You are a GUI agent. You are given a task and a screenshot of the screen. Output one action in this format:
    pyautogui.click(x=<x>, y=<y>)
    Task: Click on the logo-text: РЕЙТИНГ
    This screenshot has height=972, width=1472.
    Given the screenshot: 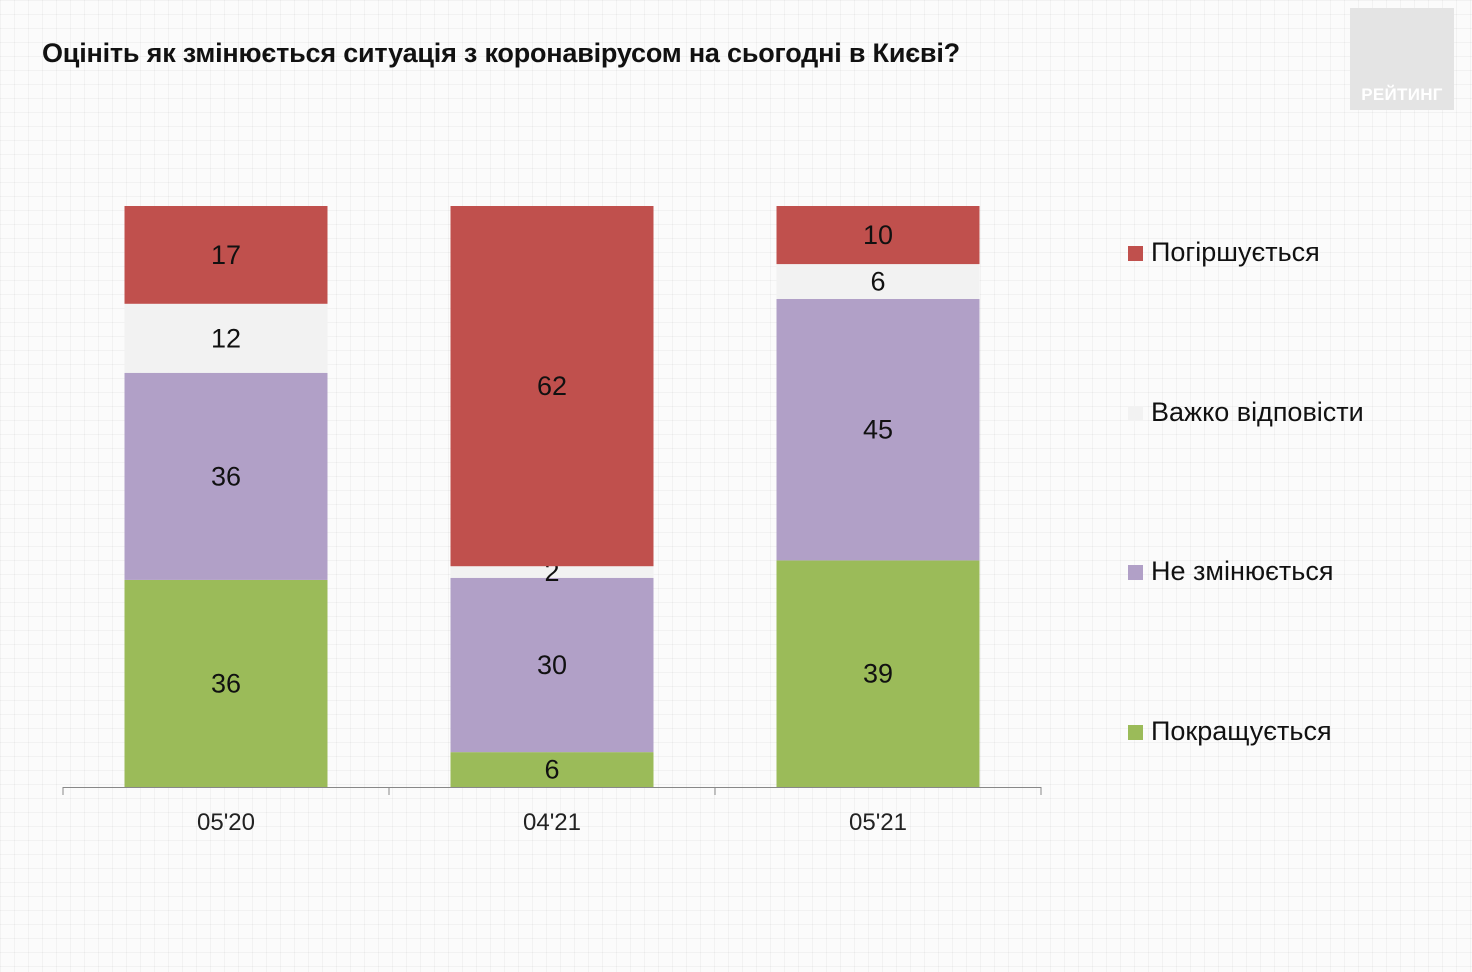 What is the action you would take?
    pyautogui.click(x=1402, y=94)
    